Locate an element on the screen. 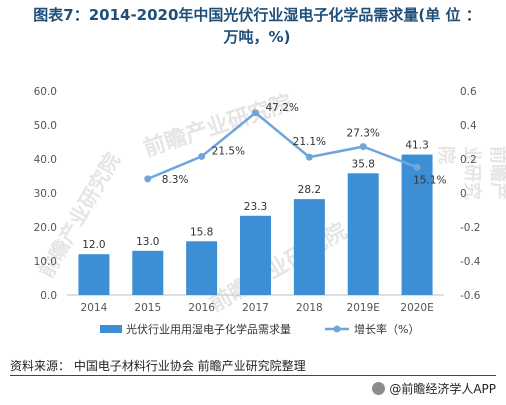 The image size is (506, 405). y-left-tick-label: 40.0 is located at coordinates (45, 160).